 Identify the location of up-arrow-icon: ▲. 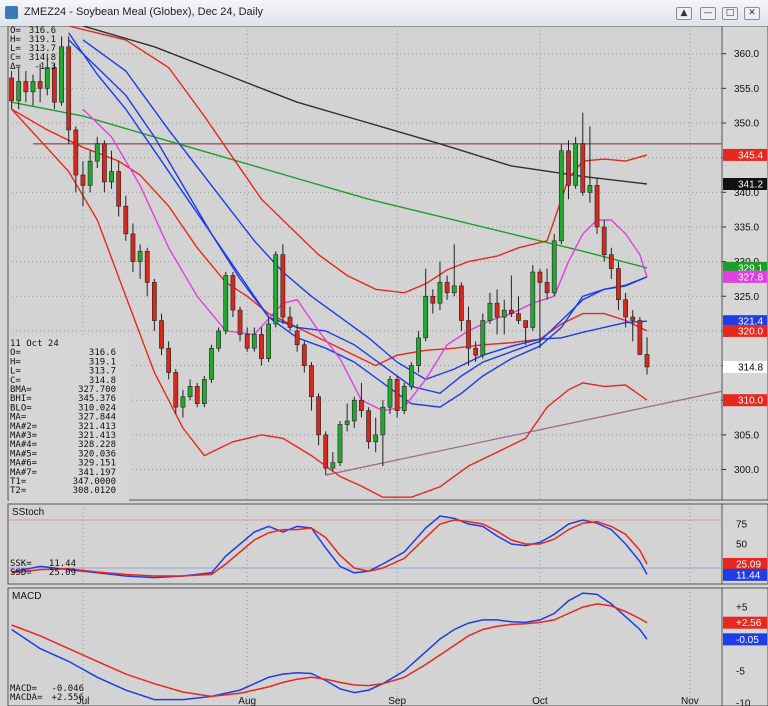
(684, 13).